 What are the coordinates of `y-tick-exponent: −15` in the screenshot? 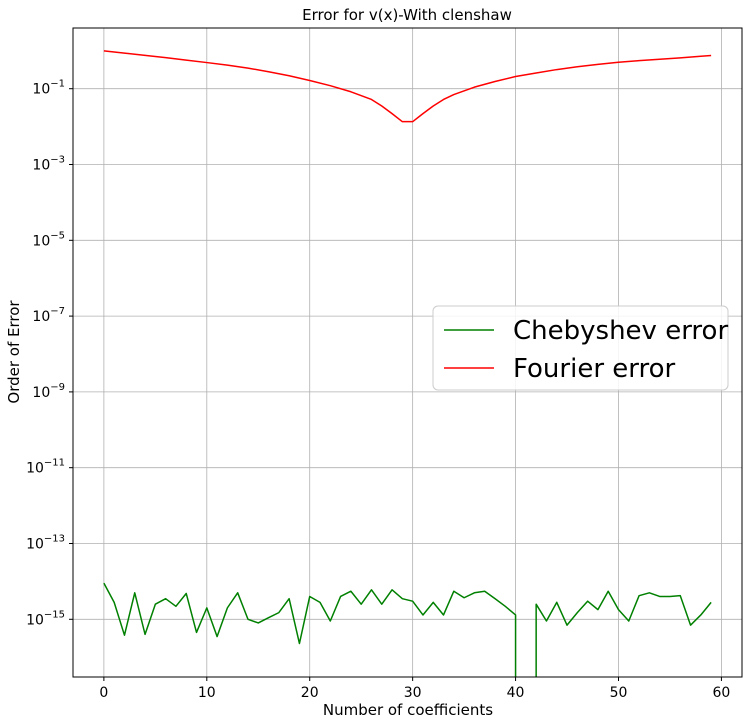 It's located at (54, 614).